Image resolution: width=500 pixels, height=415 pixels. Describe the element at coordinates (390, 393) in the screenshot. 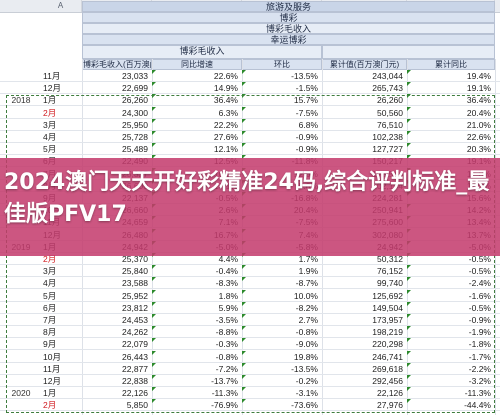

I see `cell-cum: 22,126` at that location.